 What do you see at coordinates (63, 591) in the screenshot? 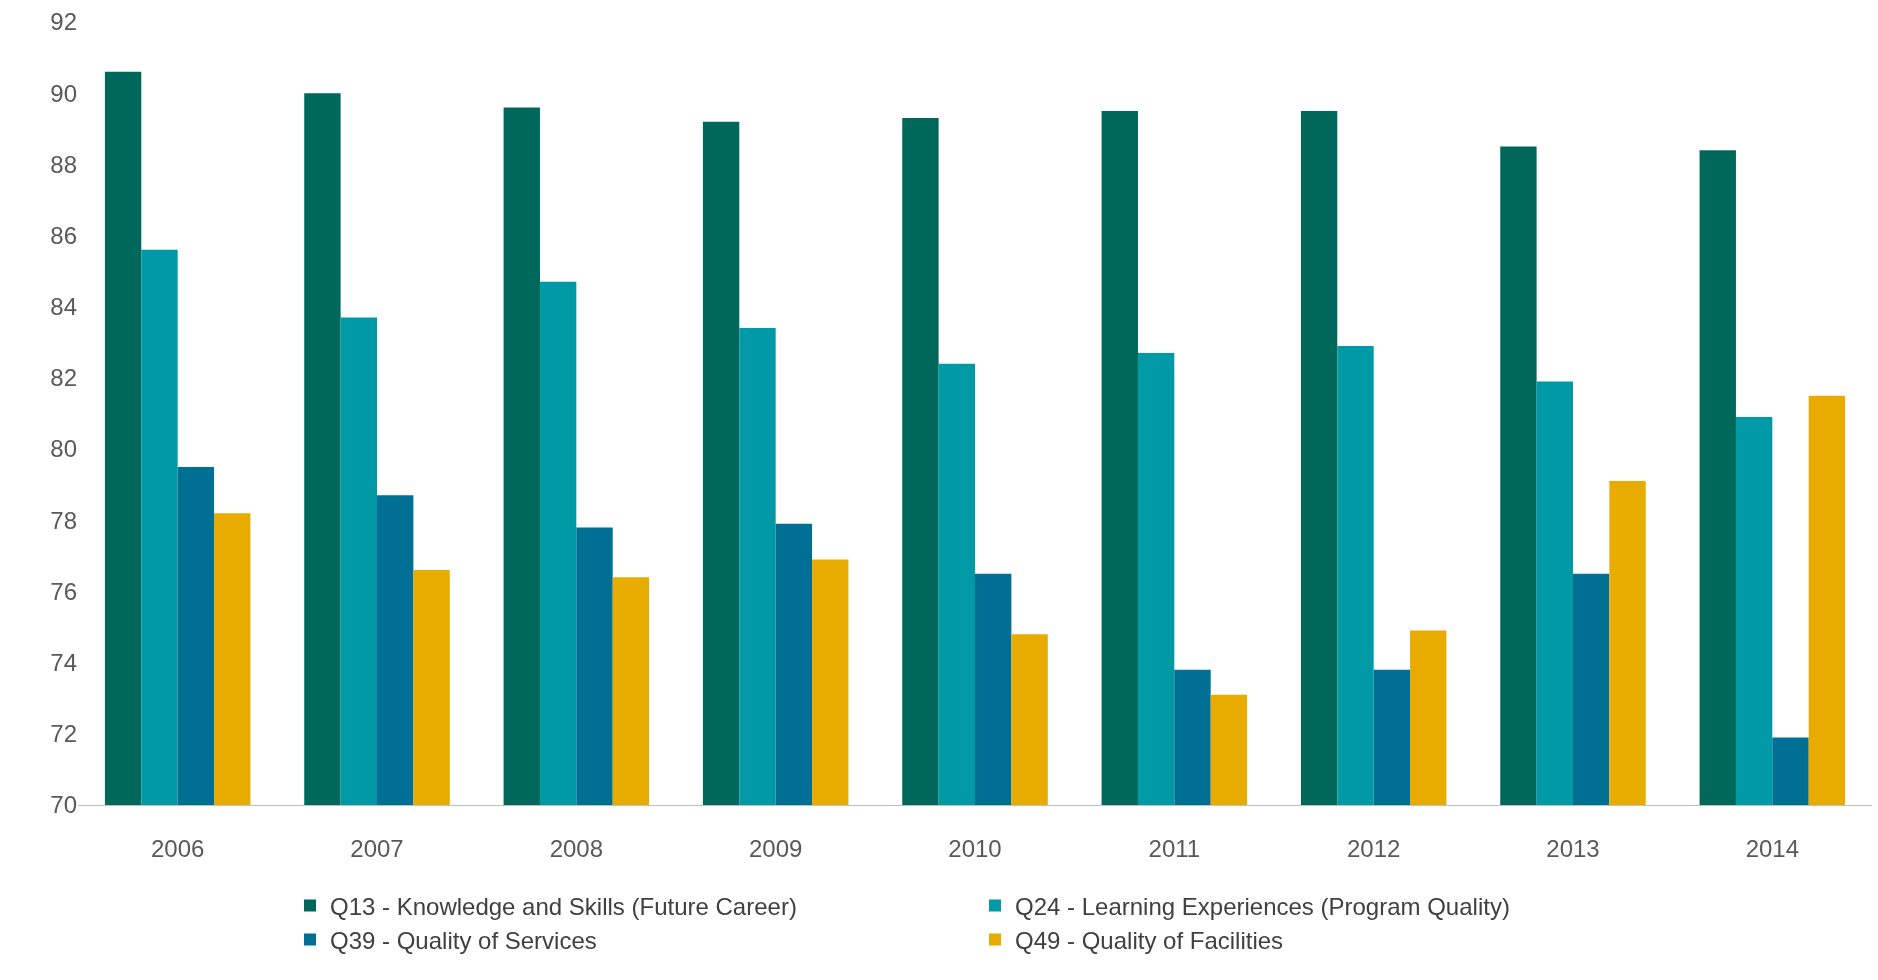
I see `y-tick-label: 76` at bounding box center [63, 591].